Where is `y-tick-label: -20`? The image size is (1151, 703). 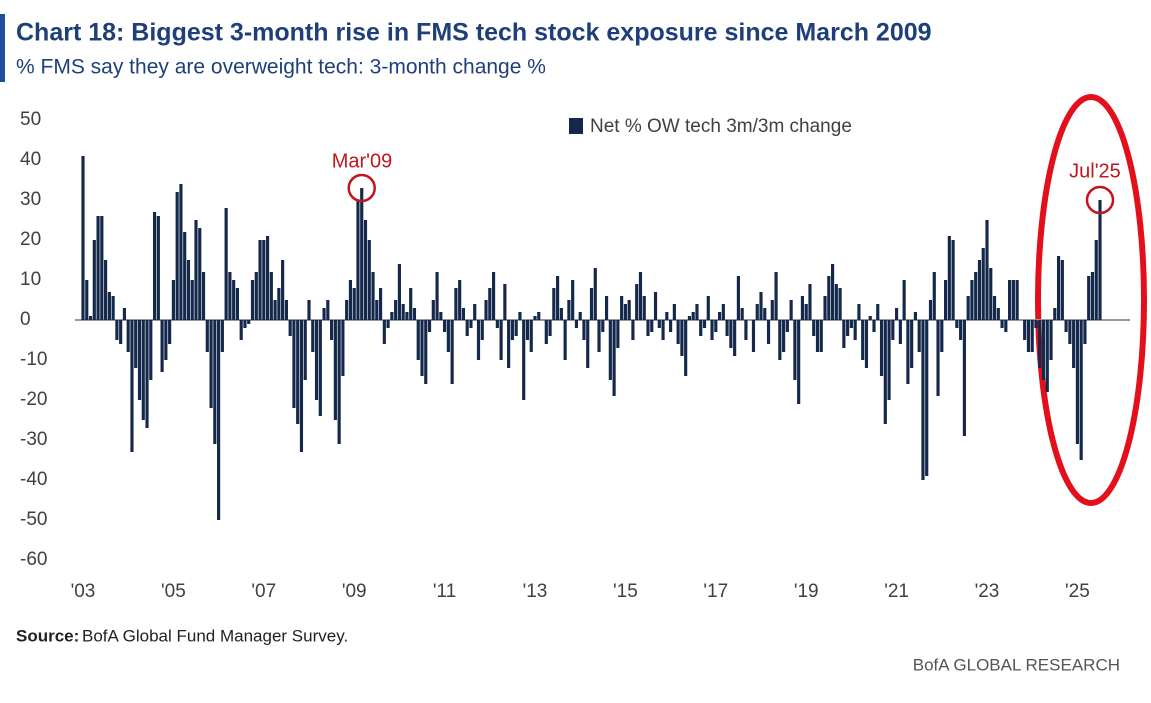
y-tick-label: -20 is located at coordinates (33, 399).